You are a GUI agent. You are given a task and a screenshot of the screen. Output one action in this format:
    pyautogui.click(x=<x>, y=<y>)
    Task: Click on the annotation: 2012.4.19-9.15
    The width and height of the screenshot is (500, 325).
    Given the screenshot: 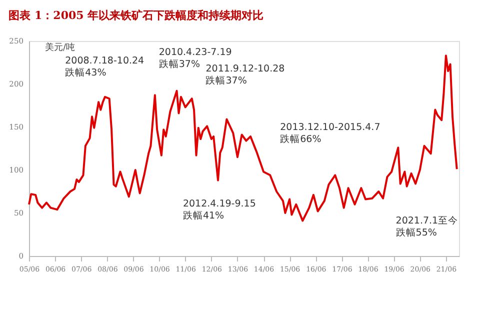 What is the action you would take?
    pyautogui.click(x=219, y=204)
    